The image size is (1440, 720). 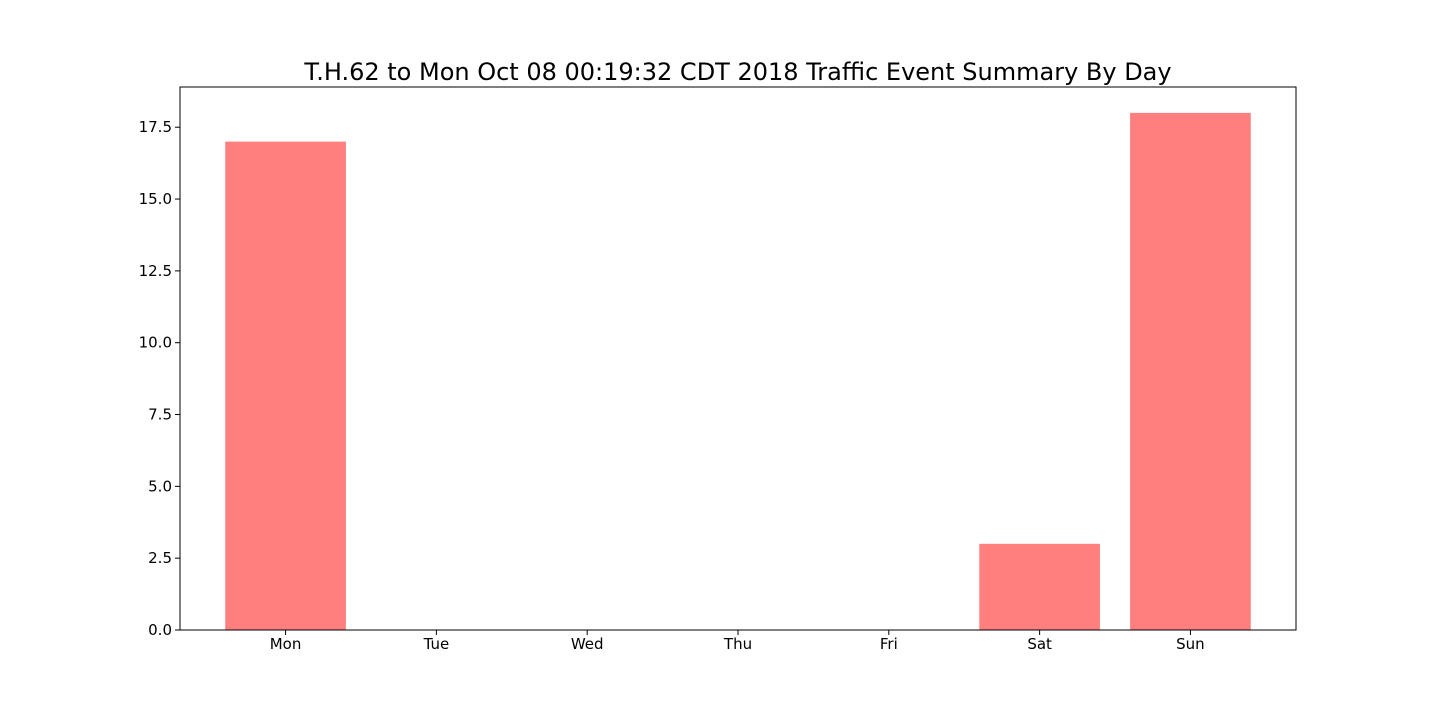 What do you see at coordinates (436, 644) in the screenshot?
I see `x-tick-label-tue: Tue` at bounding box center [436, 644].